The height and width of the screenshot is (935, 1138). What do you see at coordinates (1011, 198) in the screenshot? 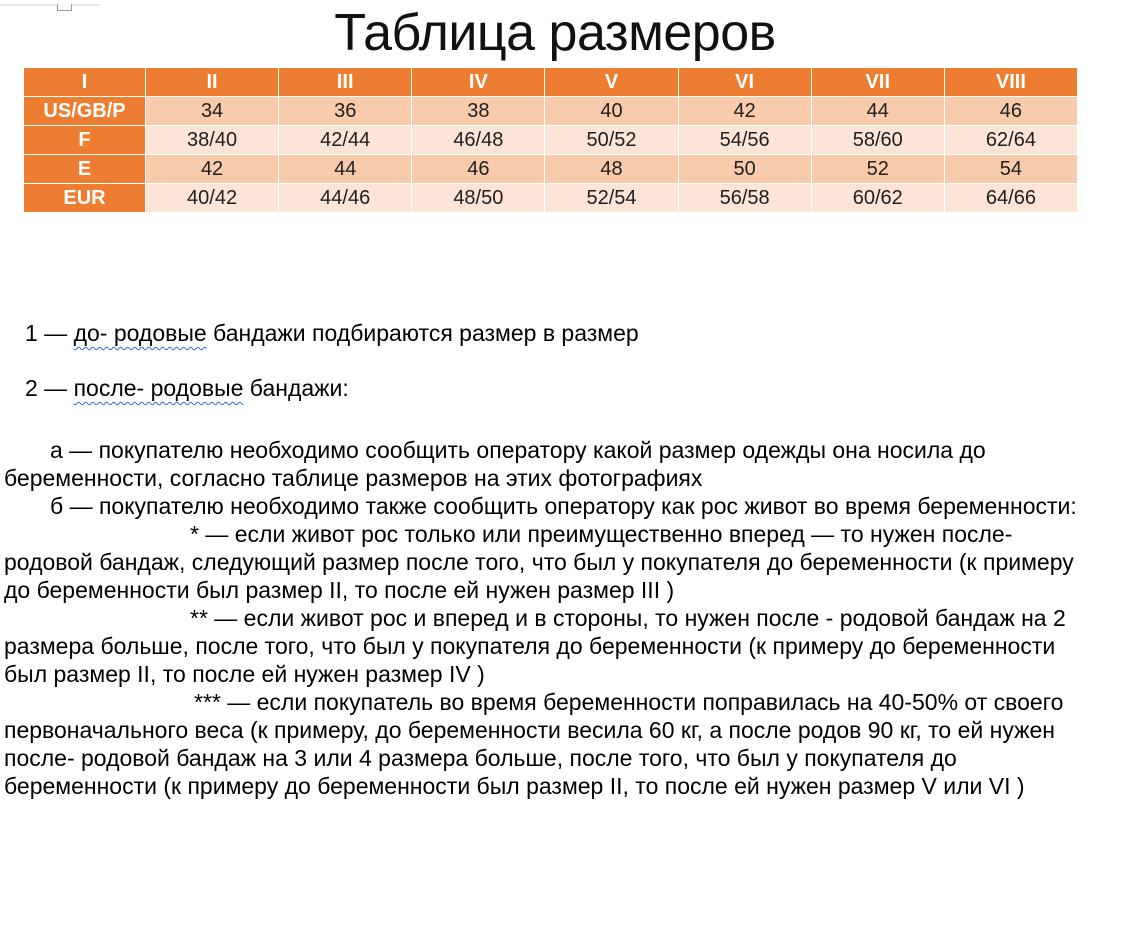
I see `size-cell: 64/66` at bounding box center [1011, 198].